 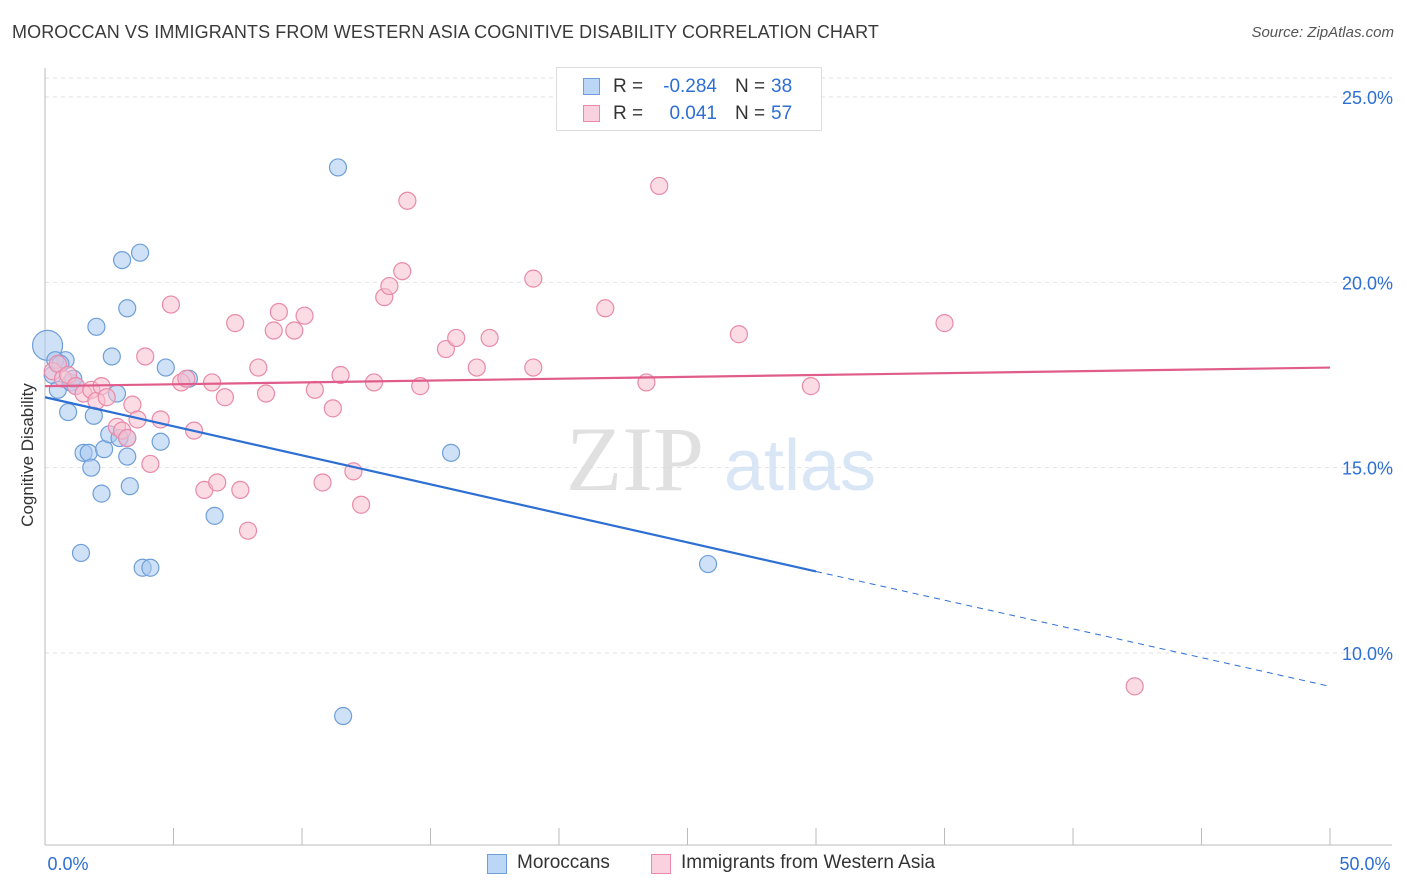 What do you see at coordinates (1367, 469) in the screenshot?
I see `y-tick-label: 15.0%` at bounding box center [1367, 469].